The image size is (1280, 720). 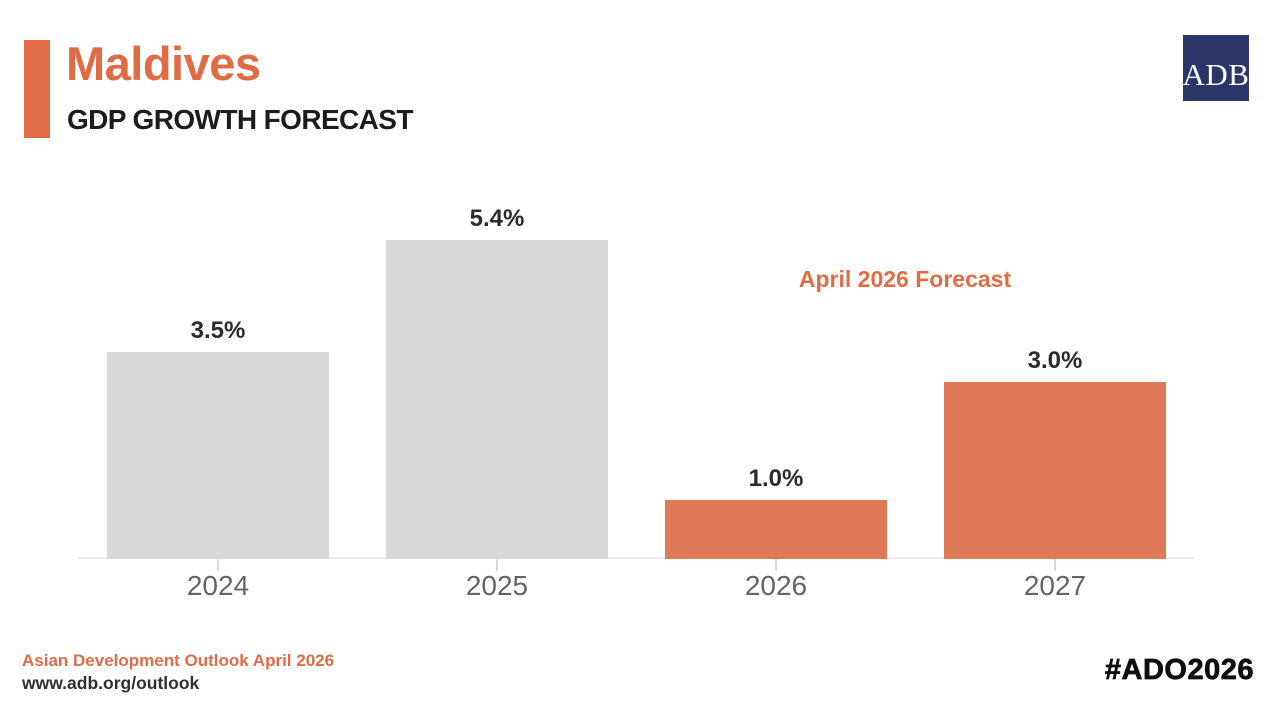 What do you see at coordinates (163, 63) in the screenshot?
I see `page-title: Maldives` at bounding box center [163, 63].